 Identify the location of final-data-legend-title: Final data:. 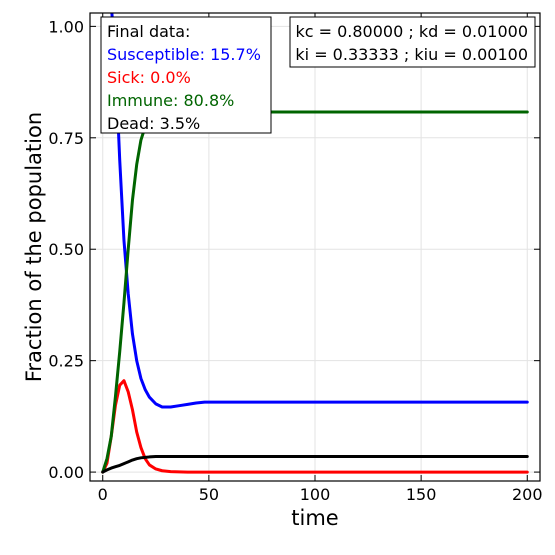
(148, 31).